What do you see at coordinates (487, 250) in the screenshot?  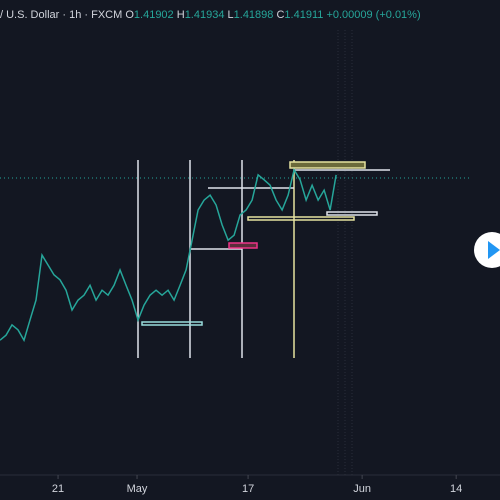 I see `play-button` at bounding box center [487, 250].